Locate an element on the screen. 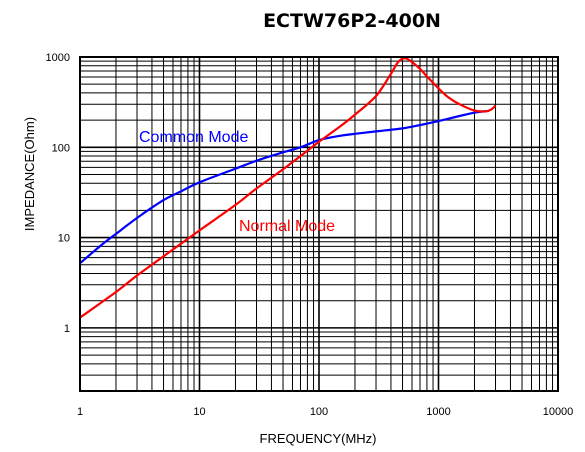 The height and width of the screenshot is (452, 585). x-axis-label: FREQUENCY(MHz) is located at coordinates (318, 438).